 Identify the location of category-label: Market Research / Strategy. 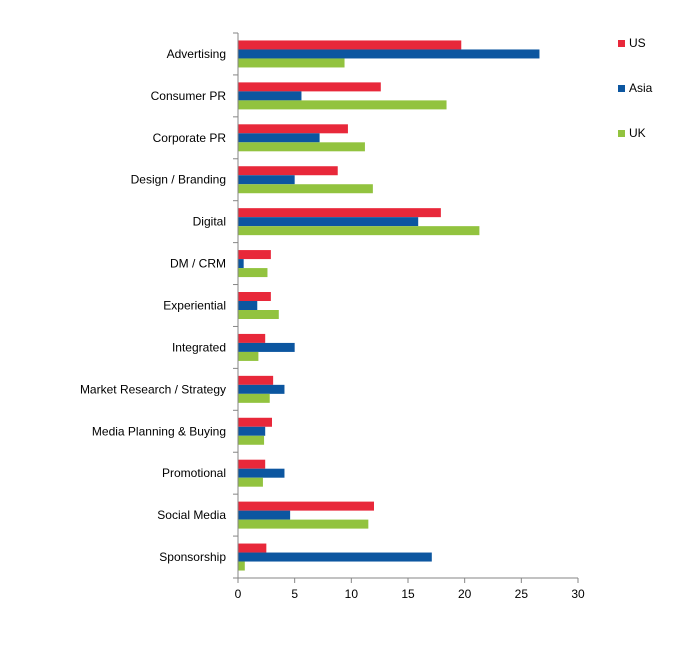
(153, 389).